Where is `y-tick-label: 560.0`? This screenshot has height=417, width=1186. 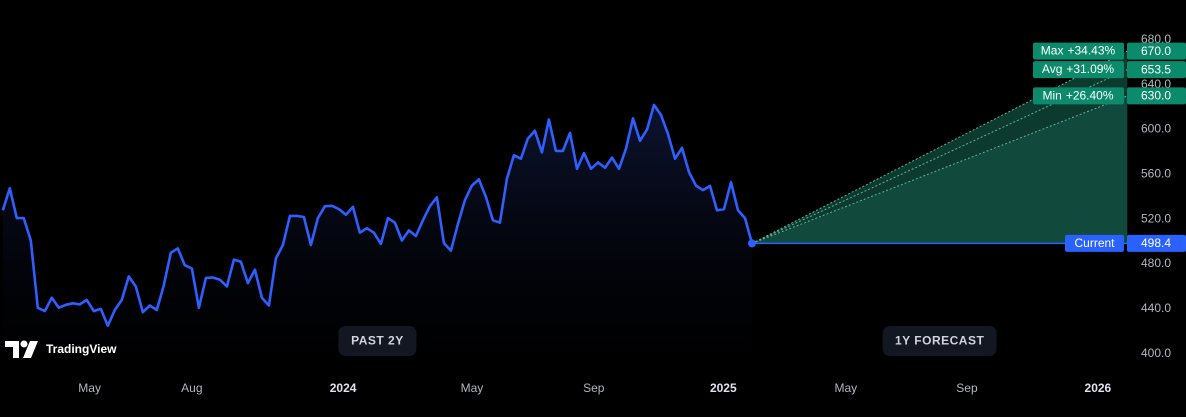
y-tick-label: 560.0 is located at coordinates (1156, 174).